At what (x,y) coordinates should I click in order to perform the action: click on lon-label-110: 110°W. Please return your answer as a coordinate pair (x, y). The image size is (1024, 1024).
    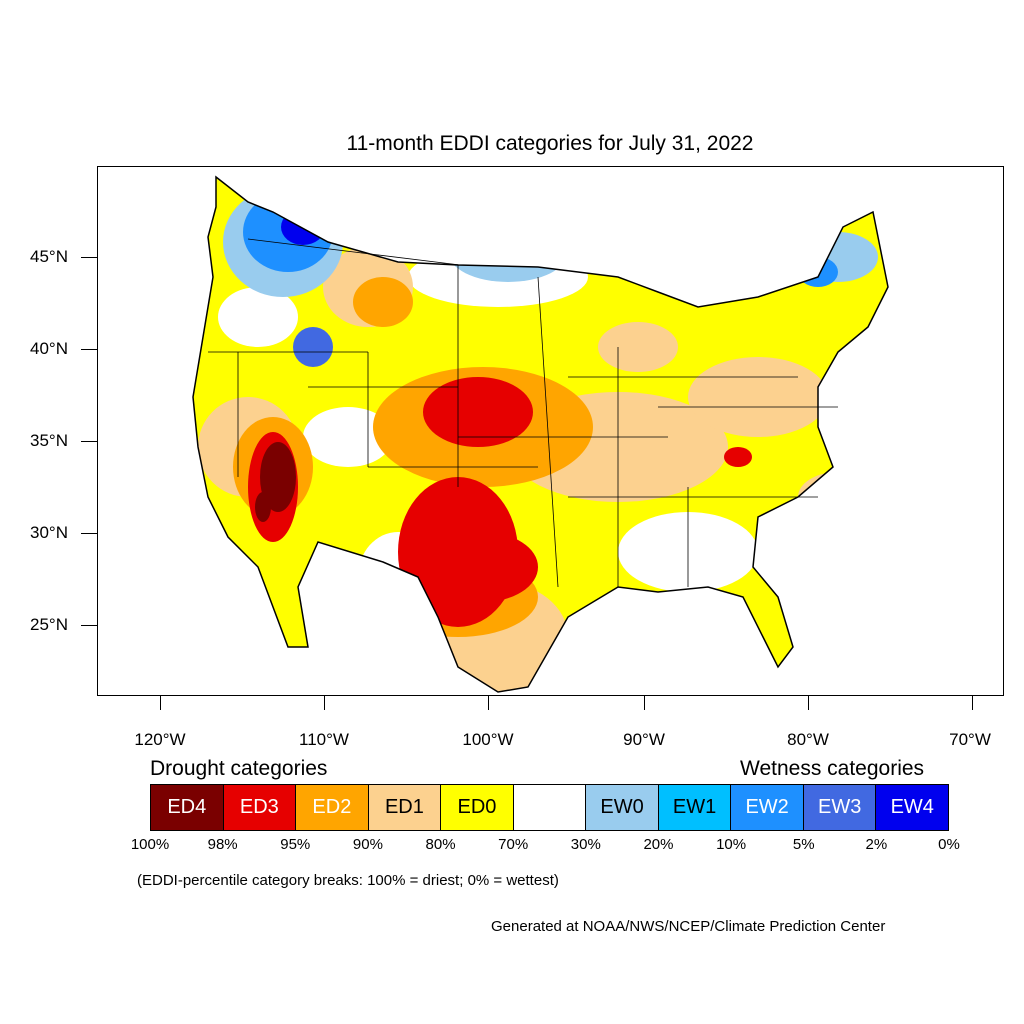
    Looking at the image, I should click on (324, 739).